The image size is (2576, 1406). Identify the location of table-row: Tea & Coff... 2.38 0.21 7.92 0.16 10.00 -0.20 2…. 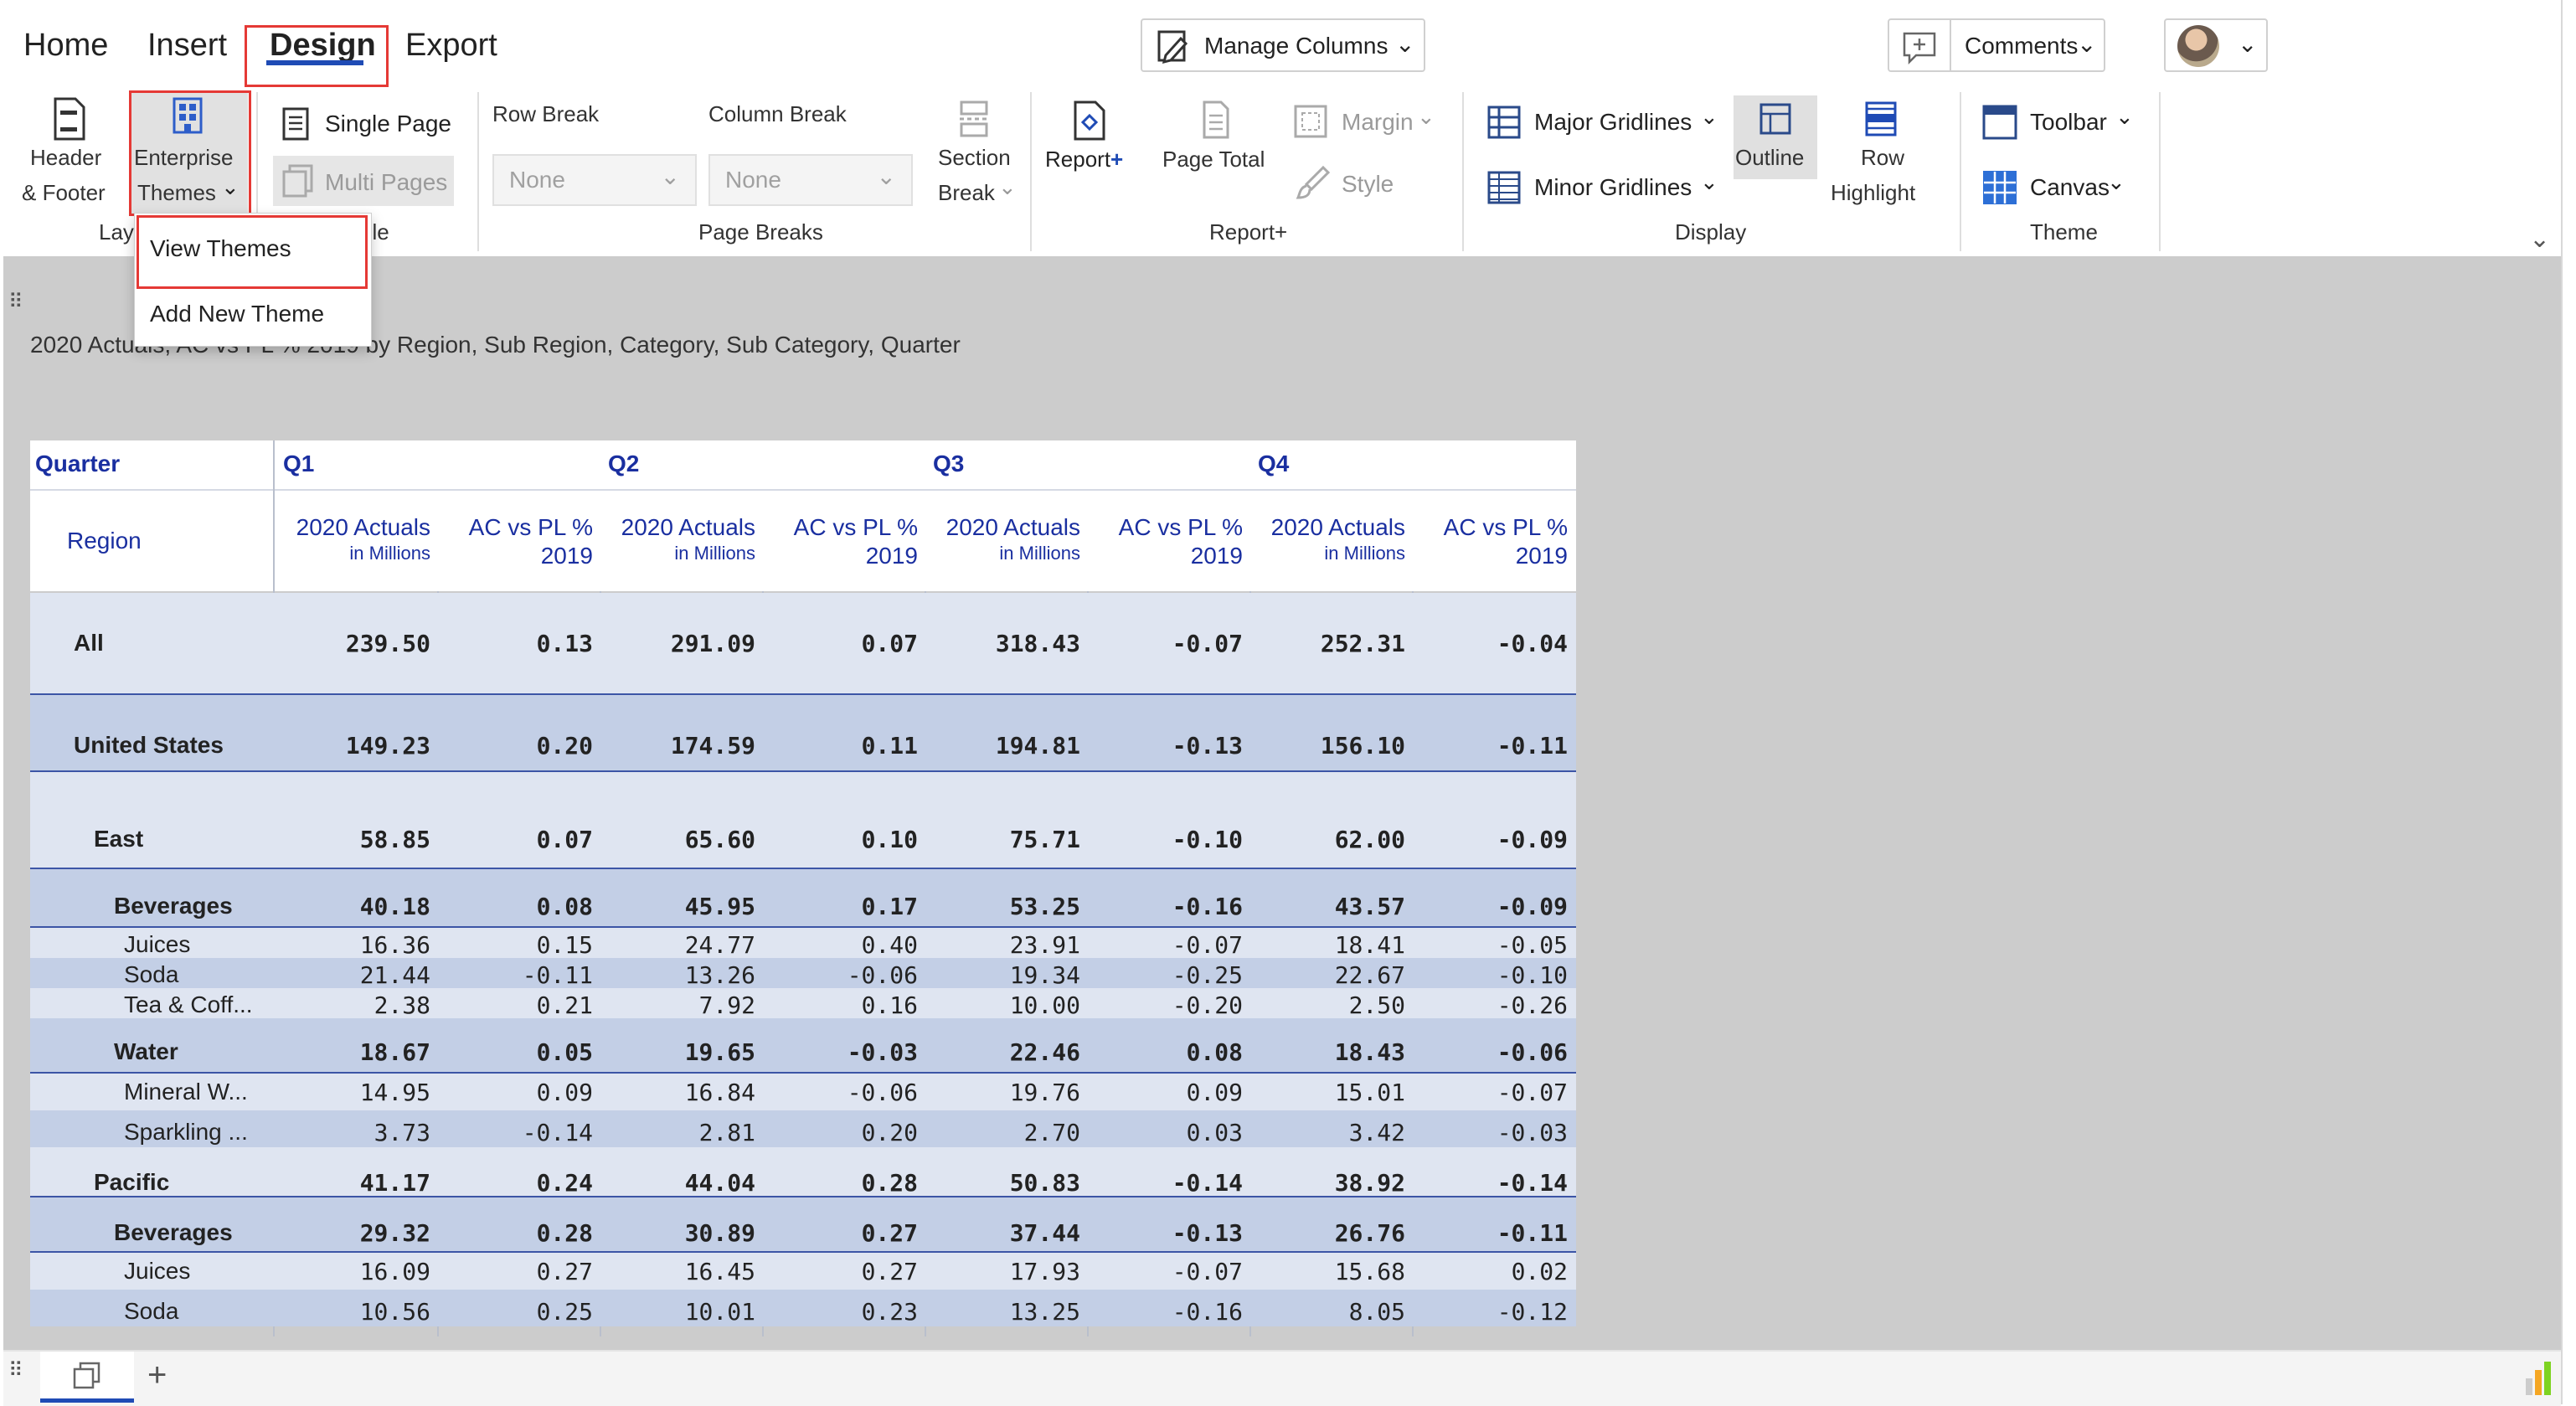
(803, 1003).